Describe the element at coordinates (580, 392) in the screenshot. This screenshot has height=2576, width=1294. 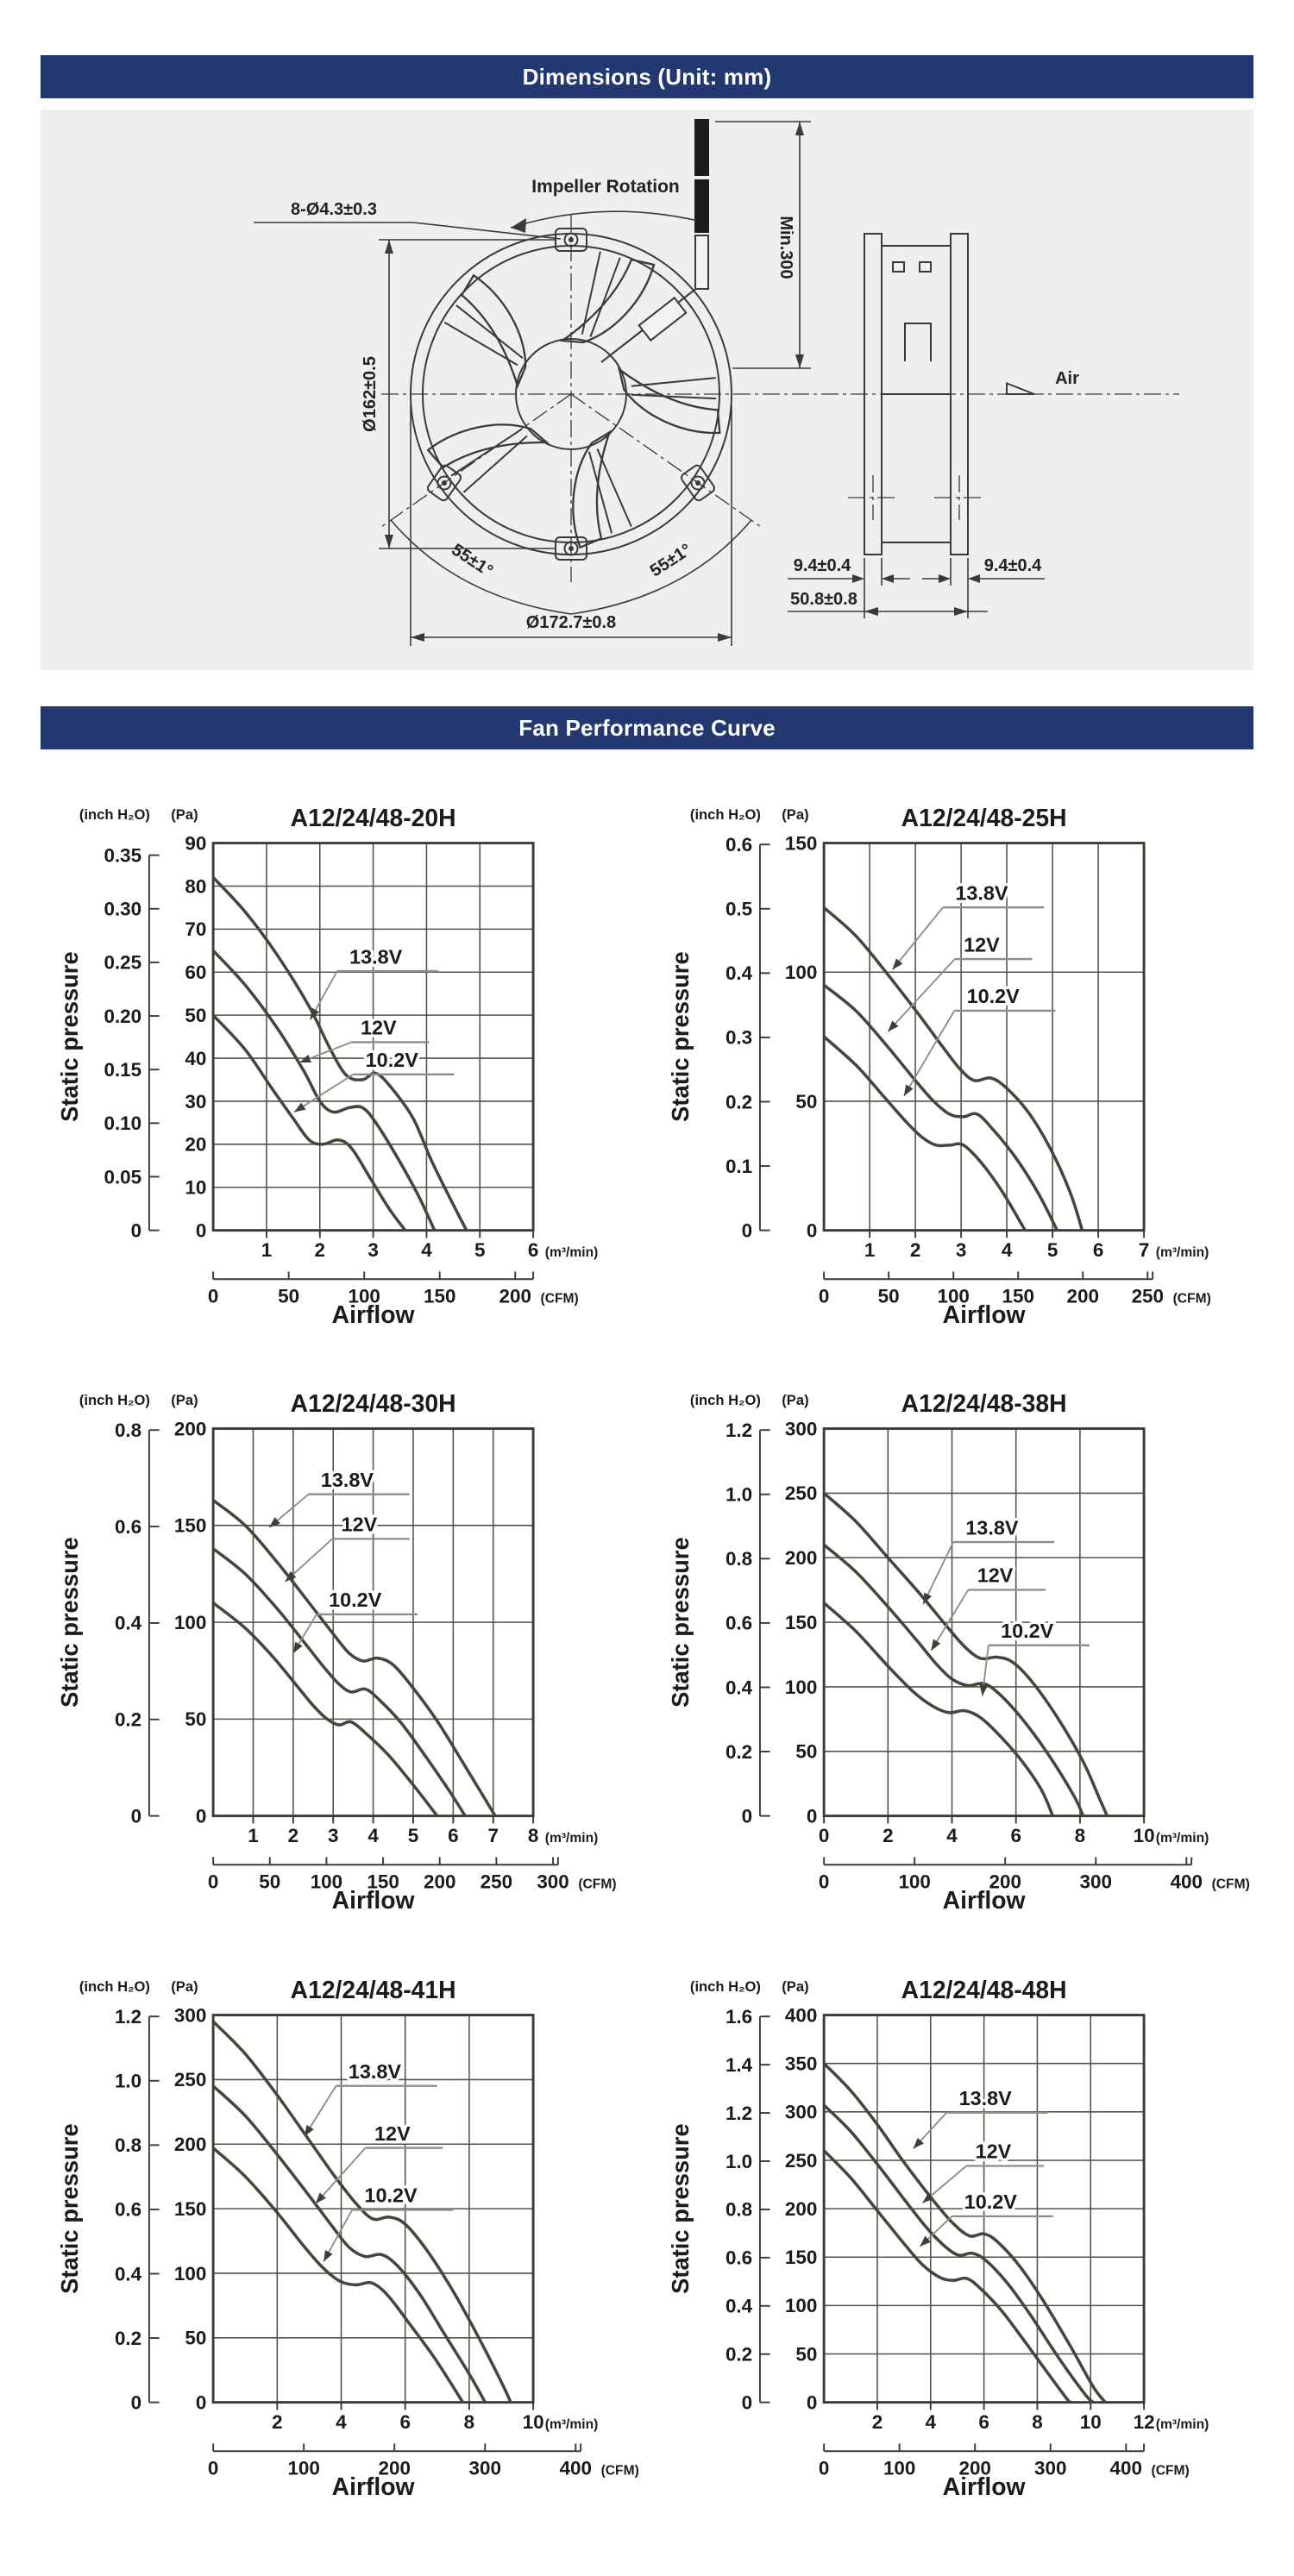
I see `guard-spokes` at that location.